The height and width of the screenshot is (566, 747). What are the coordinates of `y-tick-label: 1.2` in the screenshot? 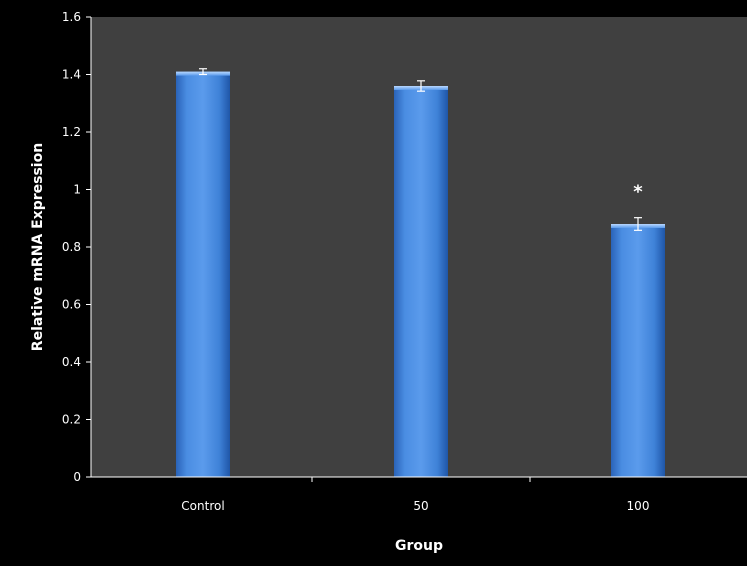 It's located at (71, 132).